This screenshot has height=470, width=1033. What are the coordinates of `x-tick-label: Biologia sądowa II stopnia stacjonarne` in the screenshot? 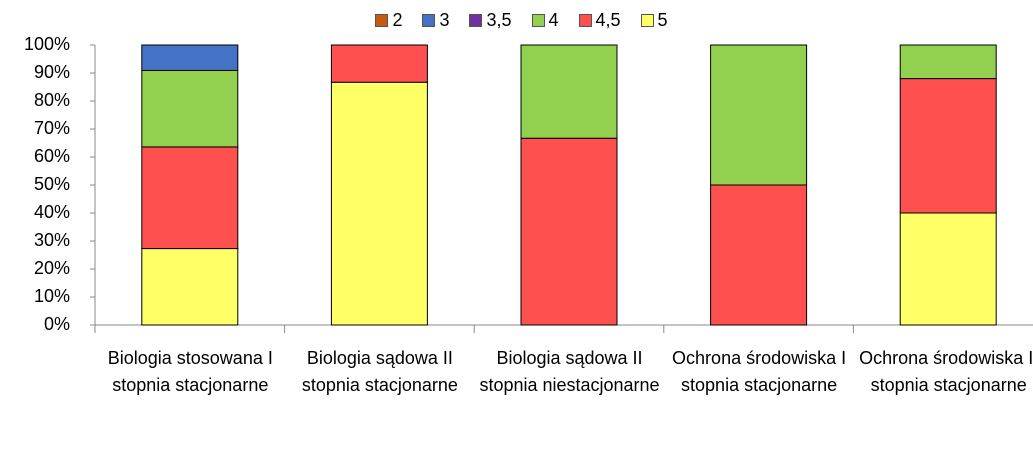 It's located at (379, 371).